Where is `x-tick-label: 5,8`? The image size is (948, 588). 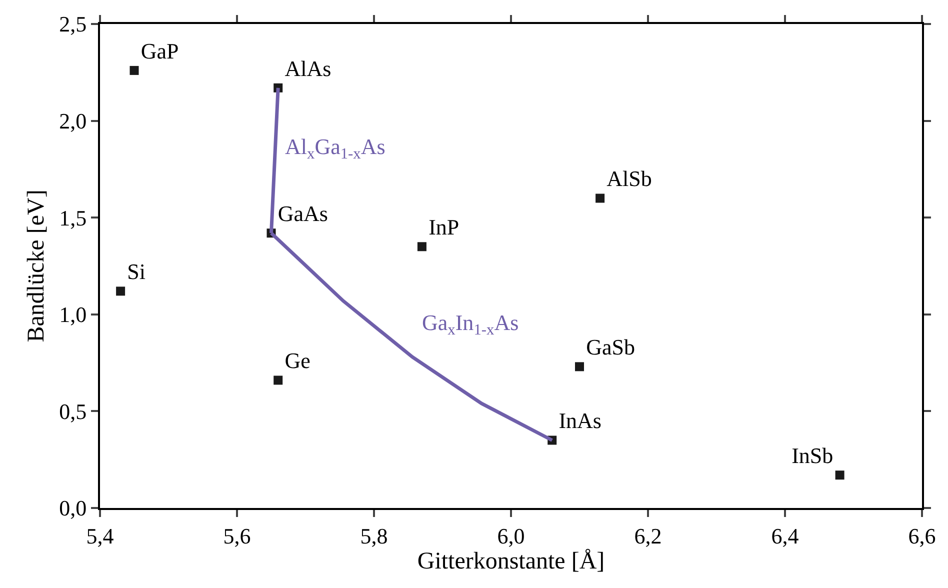
x-tick-label: 5,8 is located at coordinates (374, 535).